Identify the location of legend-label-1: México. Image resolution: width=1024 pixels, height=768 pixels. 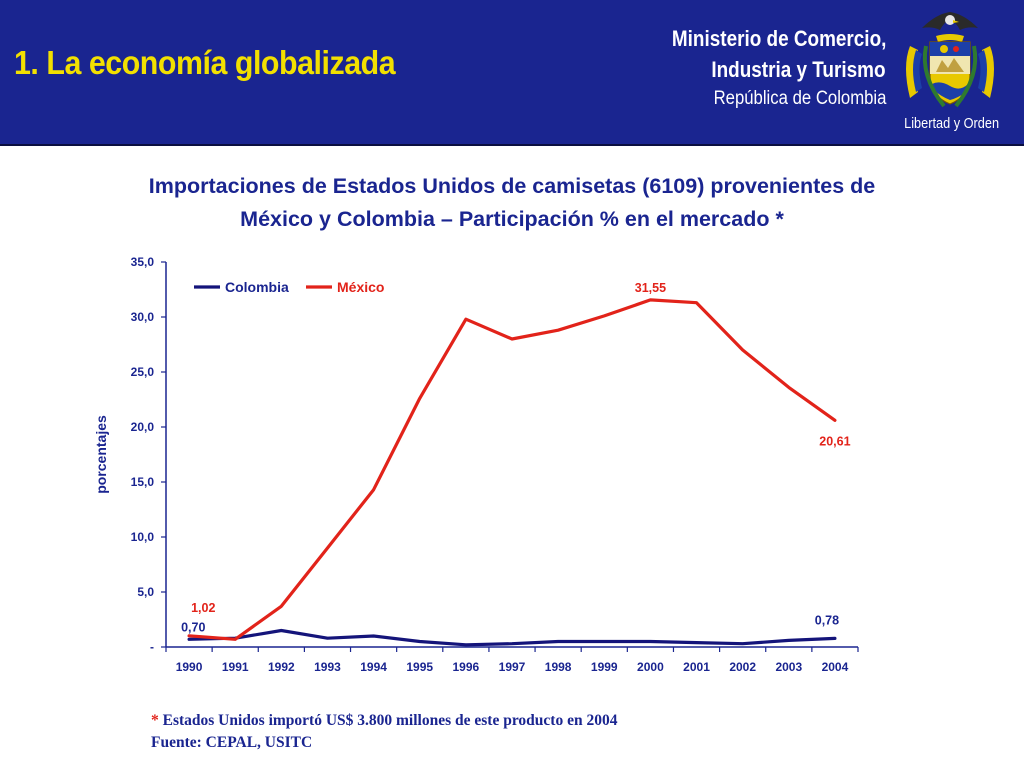
(360, 287).